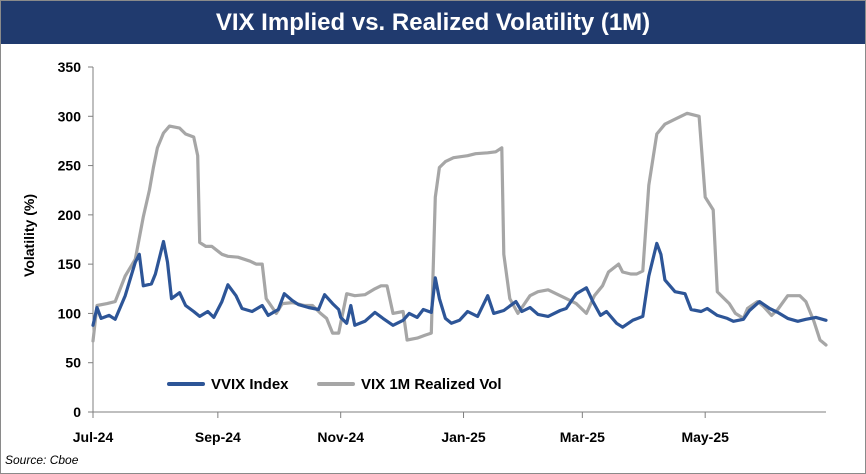 Image resolution: width=866 pixels, height=474 pixels. Describe the element at coordinates (250, 384) in the screenshot. I see `legend-item-vvix-index-label: VVIX Index` at that location.